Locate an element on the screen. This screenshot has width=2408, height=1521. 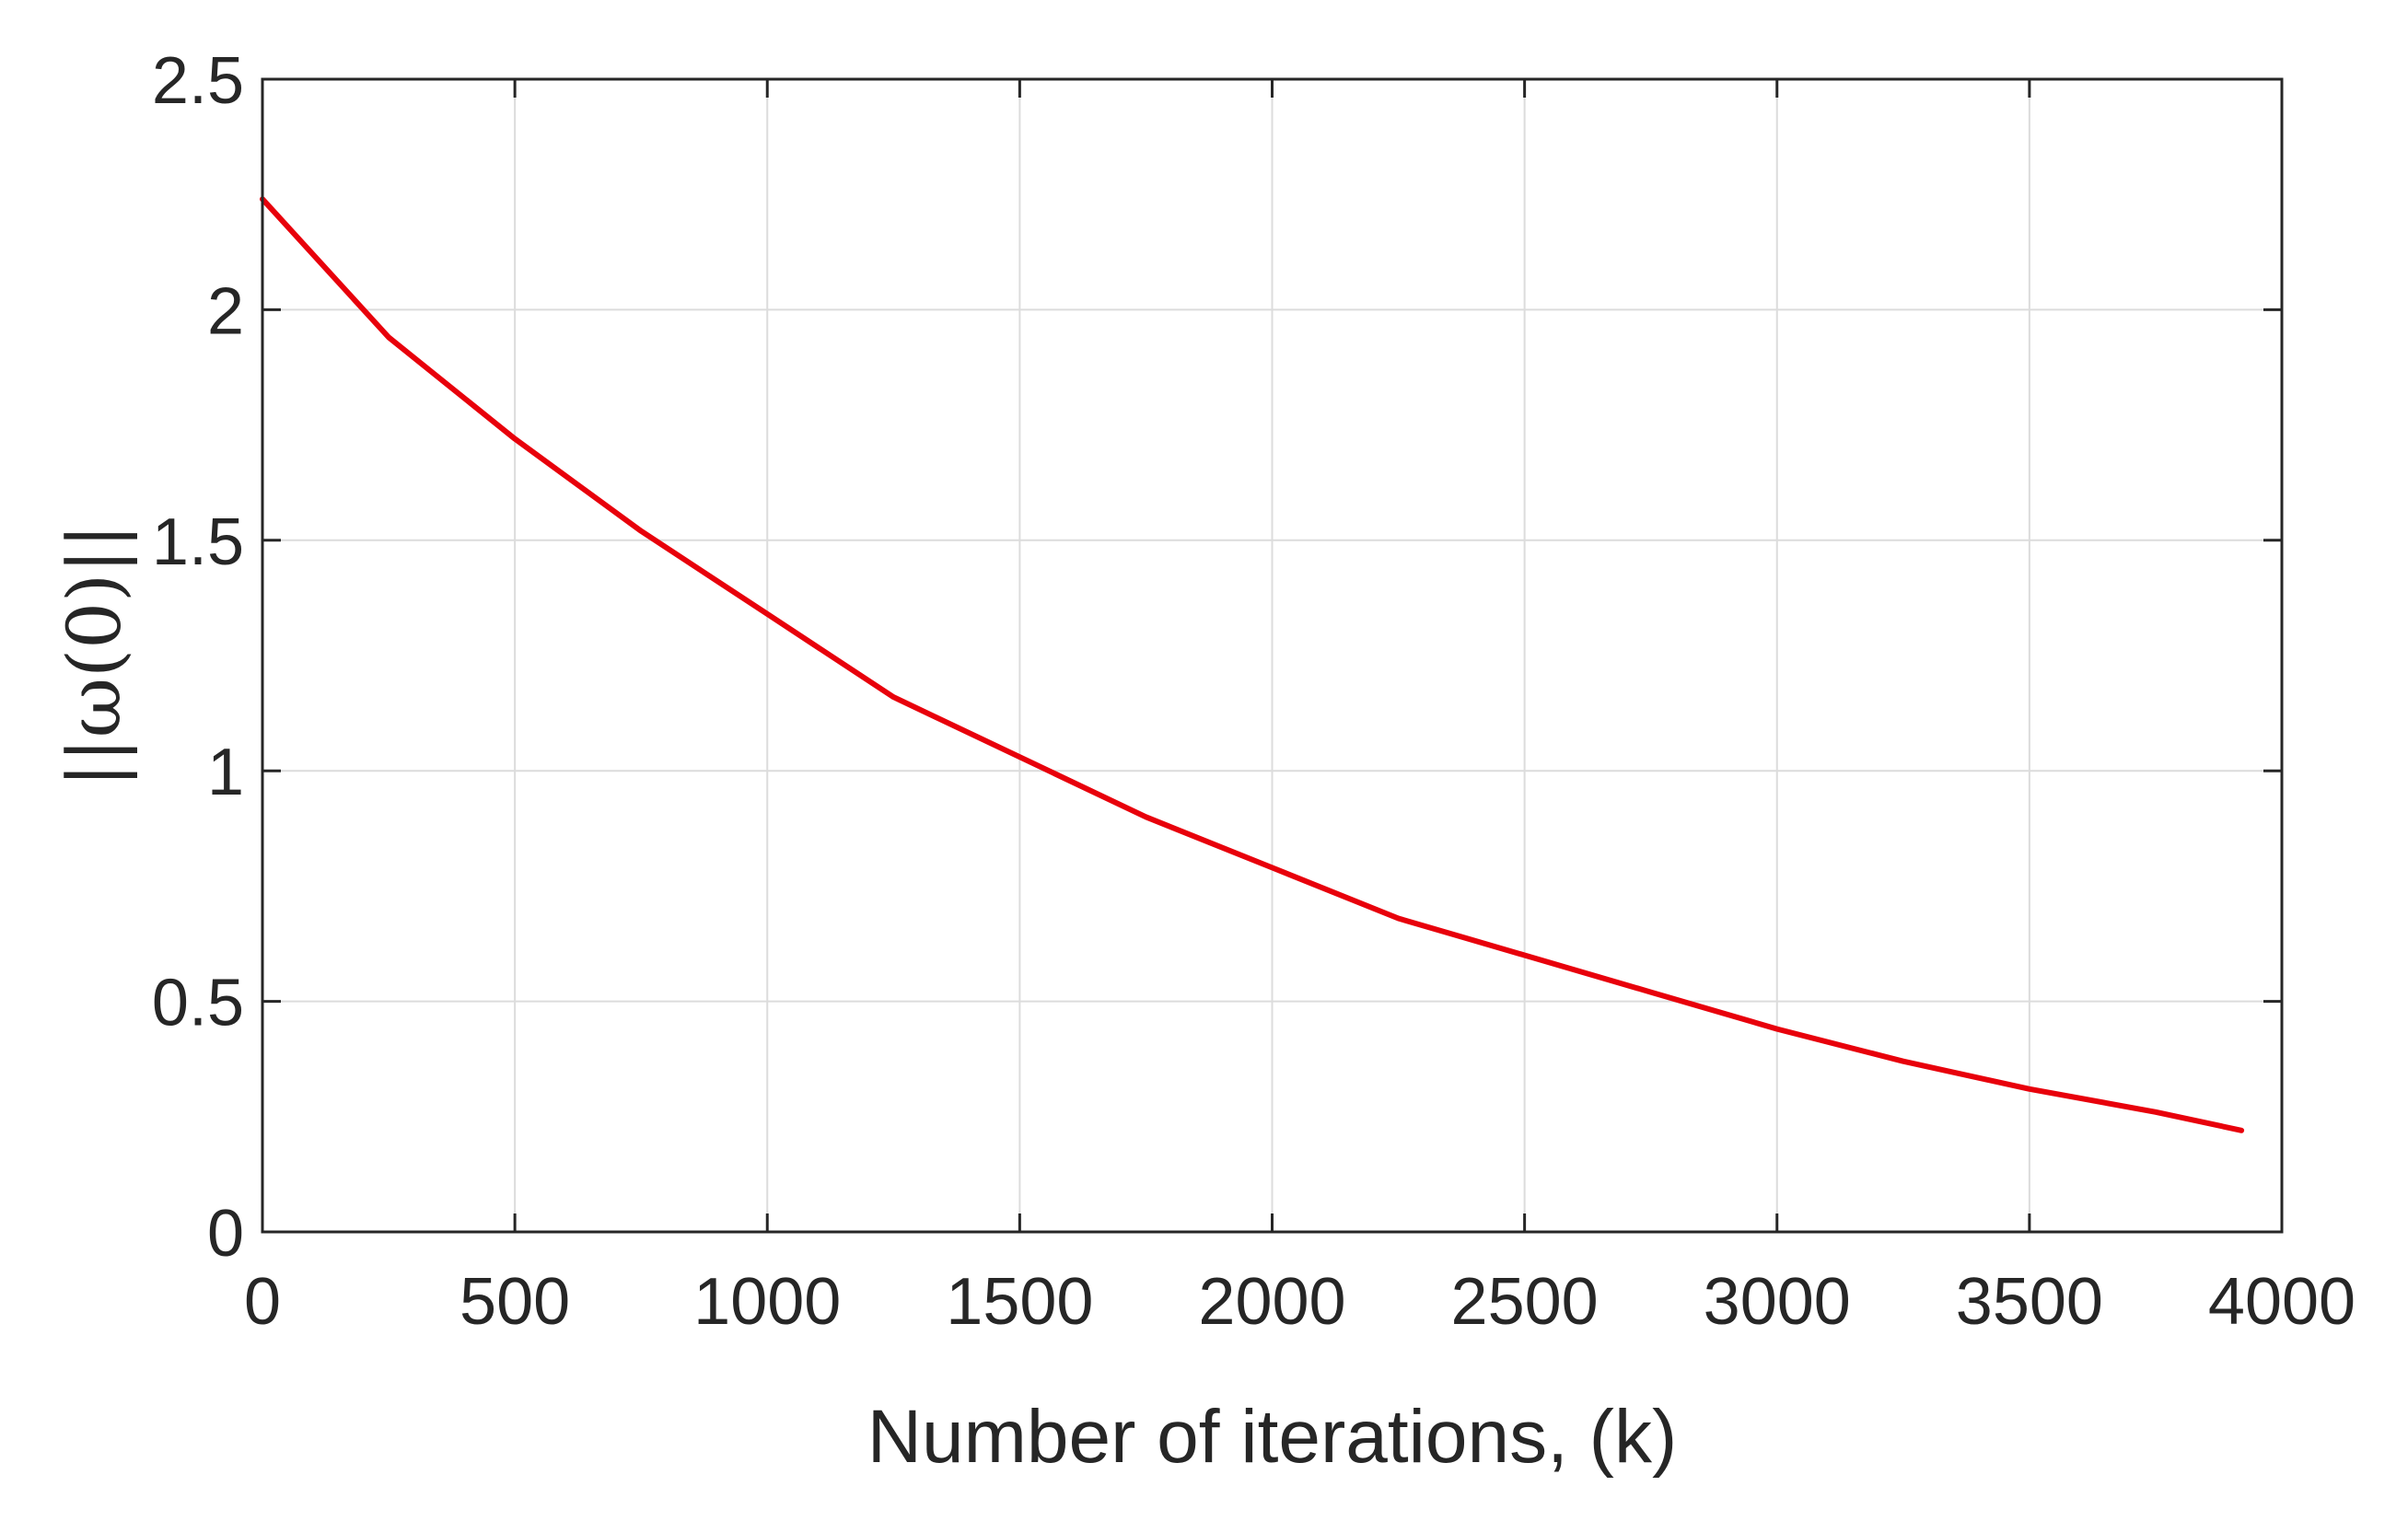
x-tick-label: 0 is located at coordinates (262, 1302).